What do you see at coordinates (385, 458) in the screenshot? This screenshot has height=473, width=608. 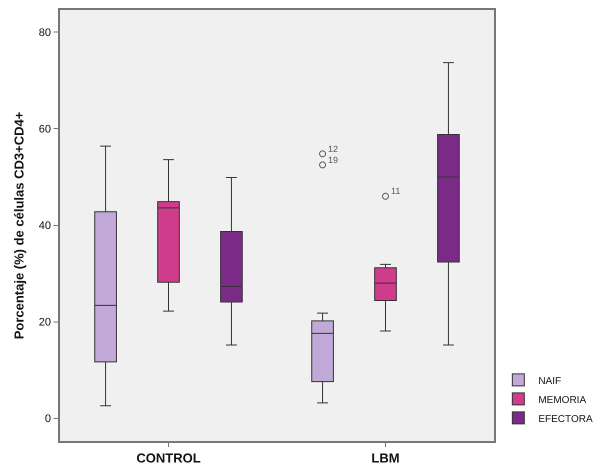 I see `x-tick-label: LBM` at bounding box center [385, 458].